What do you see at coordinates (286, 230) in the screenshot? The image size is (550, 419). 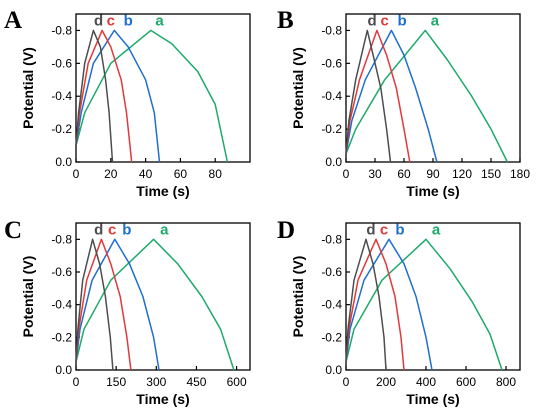 I see `panel-letter: D` at bounding box center [286, 230].